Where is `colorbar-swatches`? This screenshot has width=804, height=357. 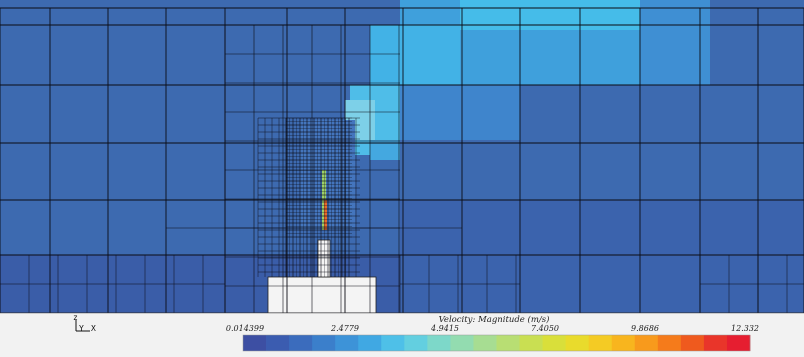 colorbar-swatches is located at coordinates (497, 343).